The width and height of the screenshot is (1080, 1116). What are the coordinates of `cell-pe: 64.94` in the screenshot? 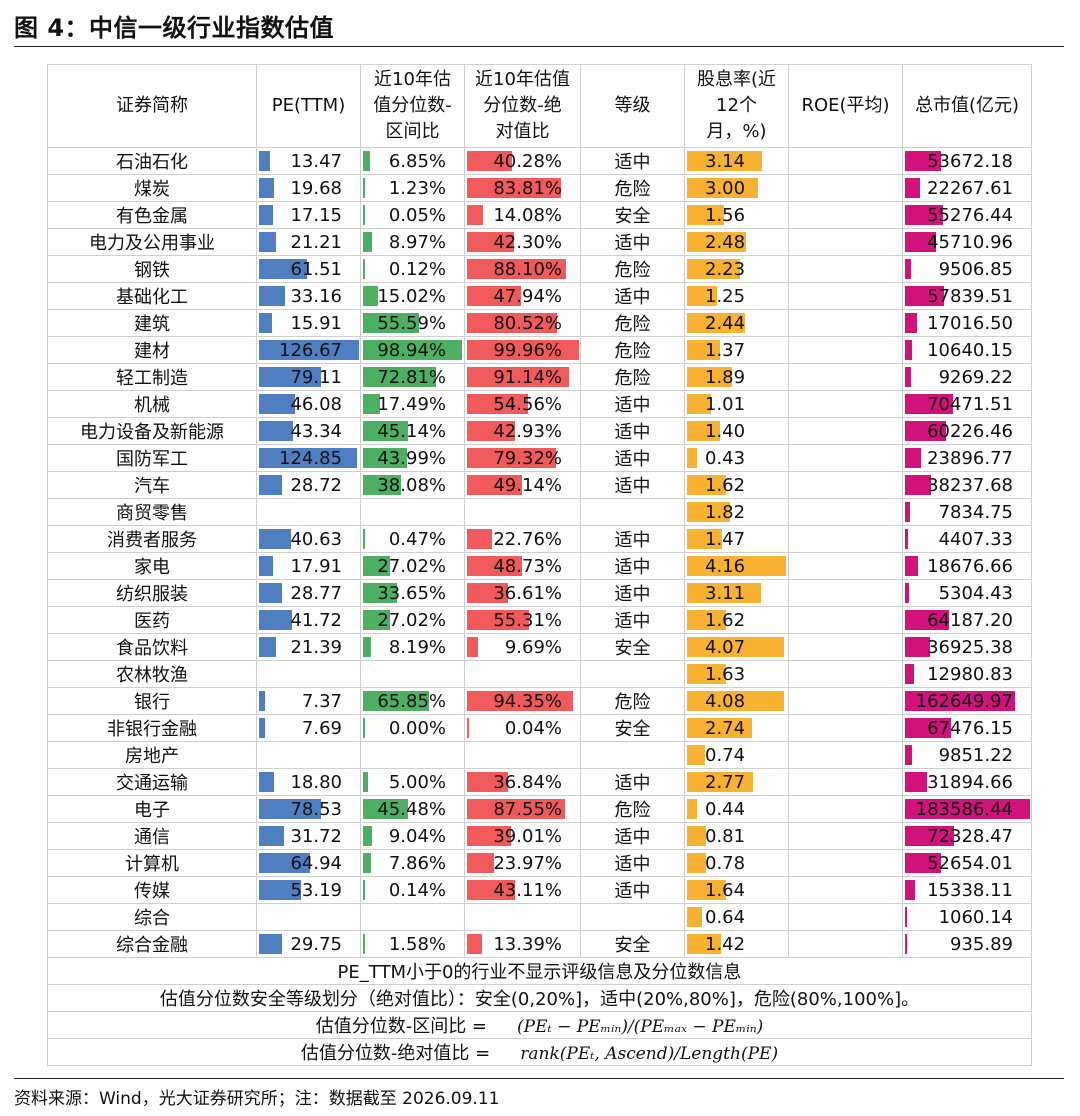 It's located at (308, 863).